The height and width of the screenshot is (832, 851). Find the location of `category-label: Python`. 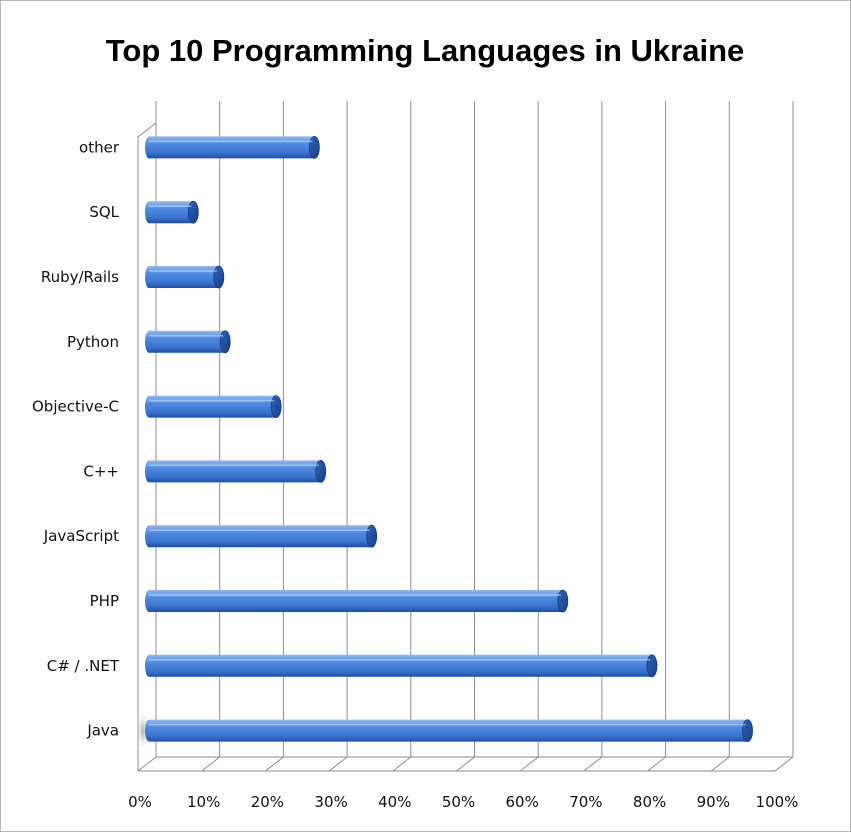

category-label: Python is located at coordinates (93, 342).